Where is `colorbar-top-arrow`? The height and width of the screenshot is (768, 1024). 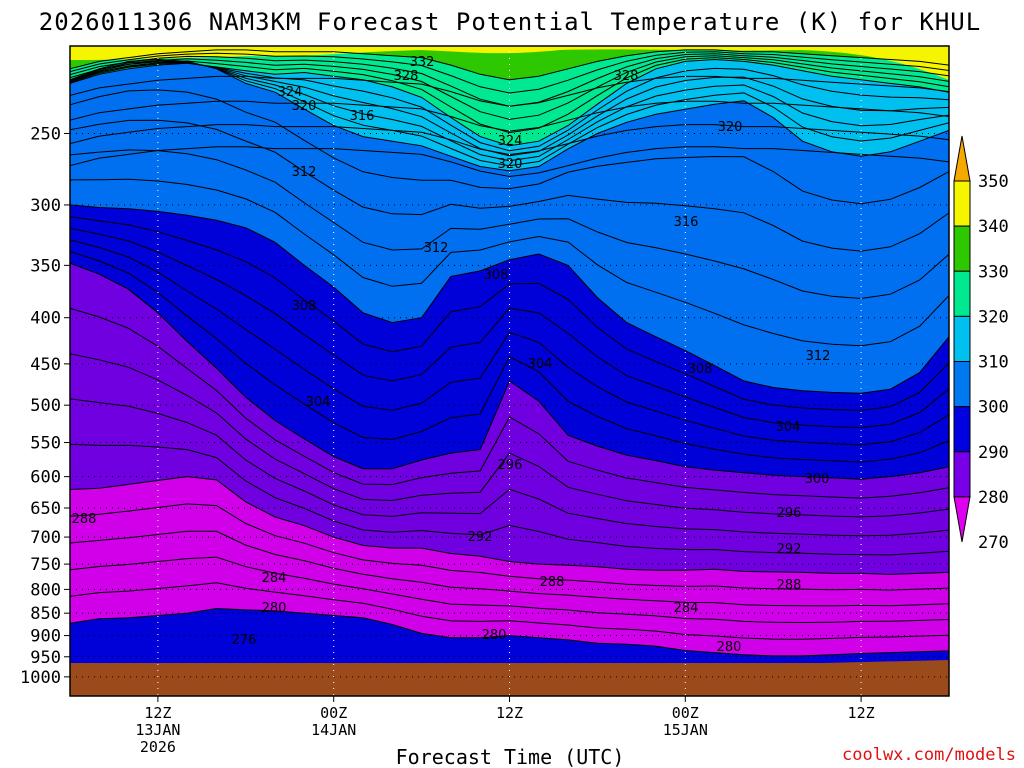 colorbar-top-arrow is located at coordinates (962, 158).